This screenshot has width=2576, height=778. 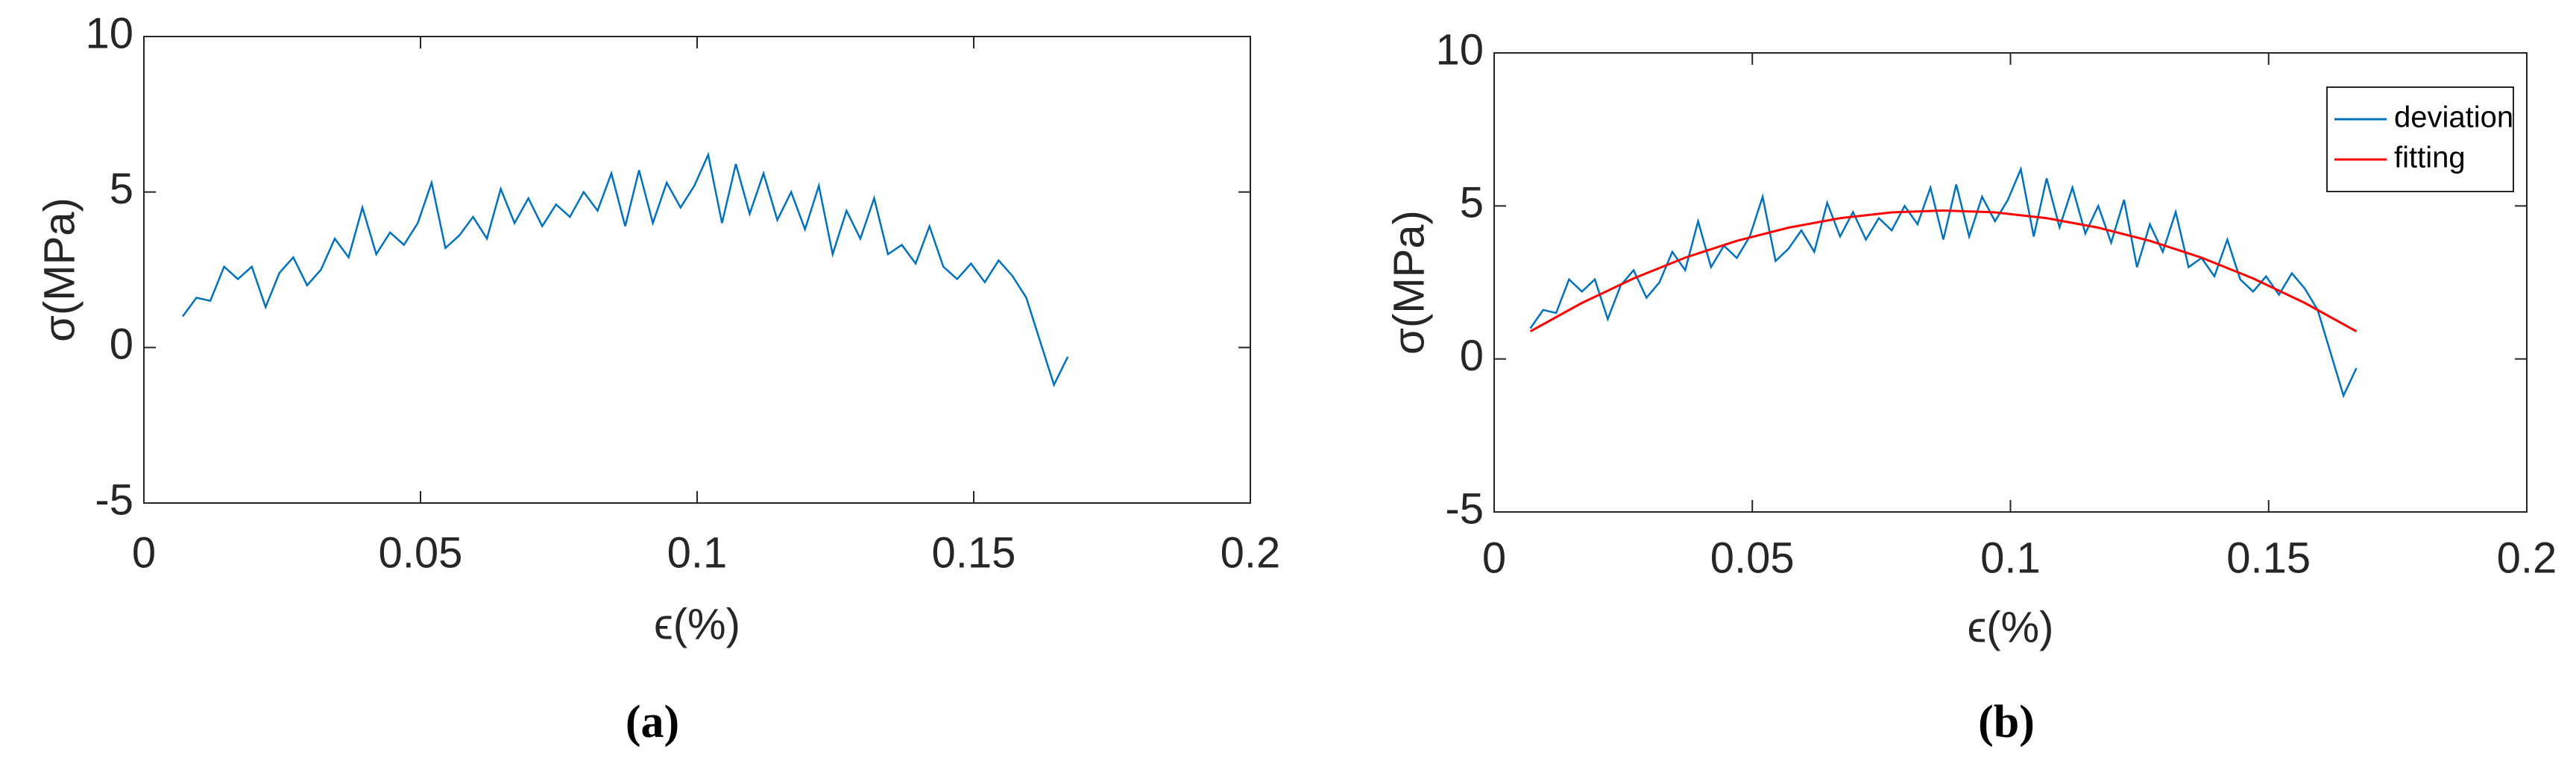 I want to click on legend-label: fitting, so click(x=2430, y=158).